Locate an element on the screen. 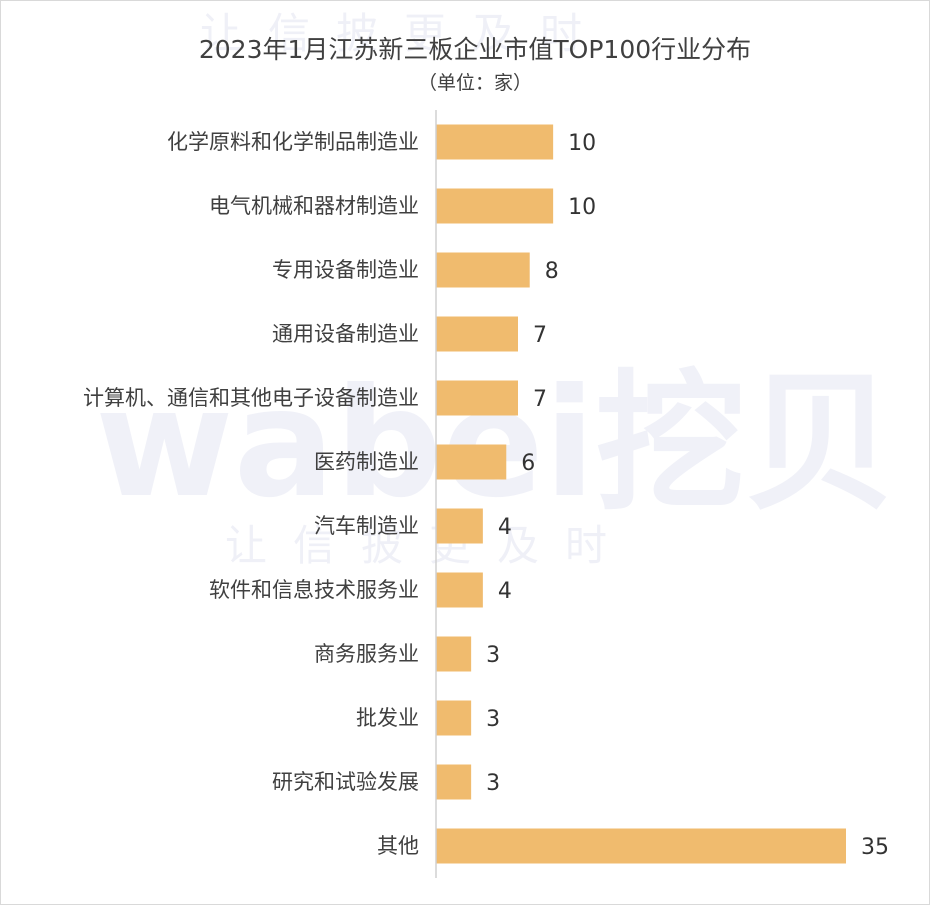 The width and height of the screenshot is (930, 905). category-label: 计算机、通信和其他电子设备制造业 is located at coordinates (251, 398).